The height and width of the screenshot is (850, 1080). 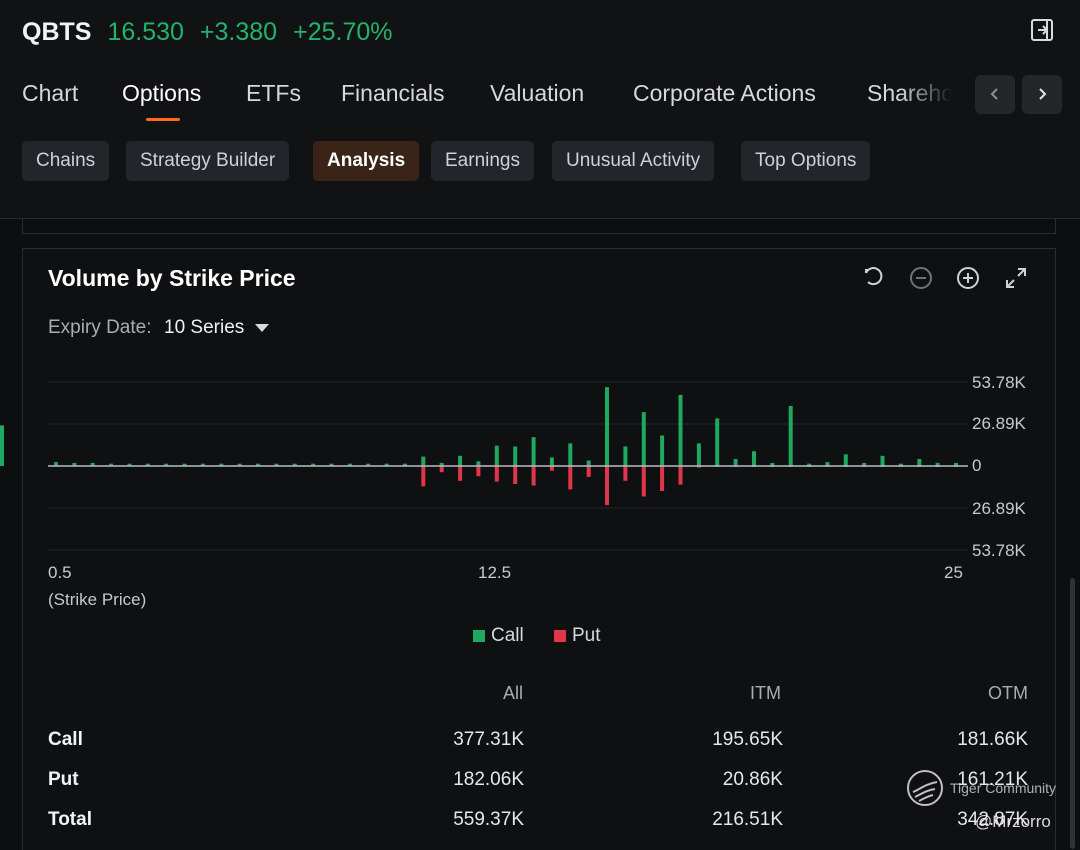 I want to click on table-cell-call-itm: 195.65K, so click(x=747, y=739).